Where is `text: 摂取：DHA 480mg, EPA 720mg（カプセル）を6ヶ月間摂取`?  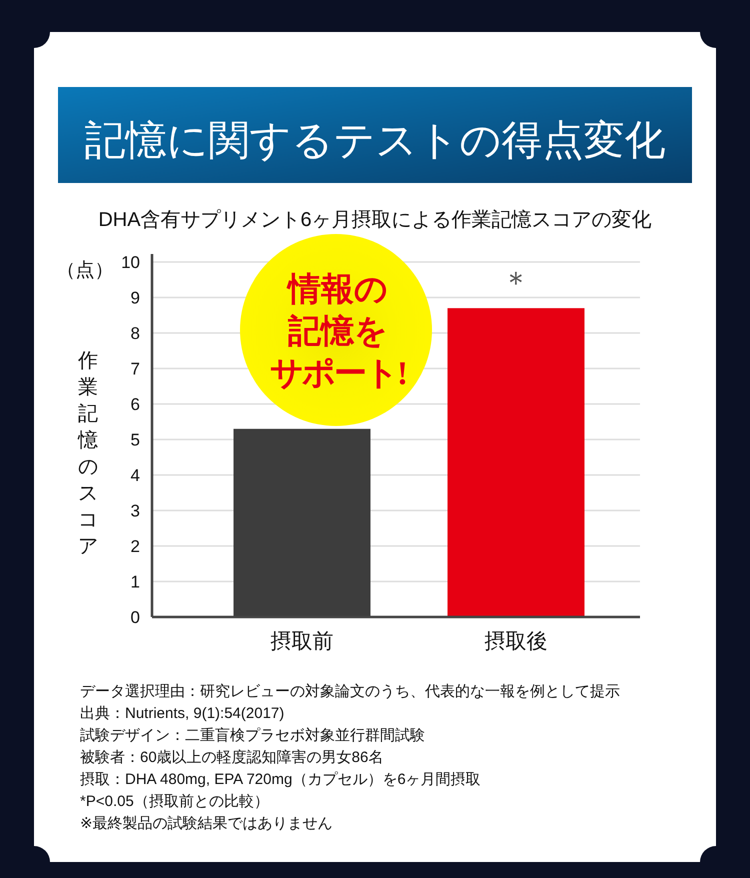 text: 摂取：DHA 480mg, EPA 720mg（カプセル）を6ヶ月間摂取 is located at coordinates (280, 779).